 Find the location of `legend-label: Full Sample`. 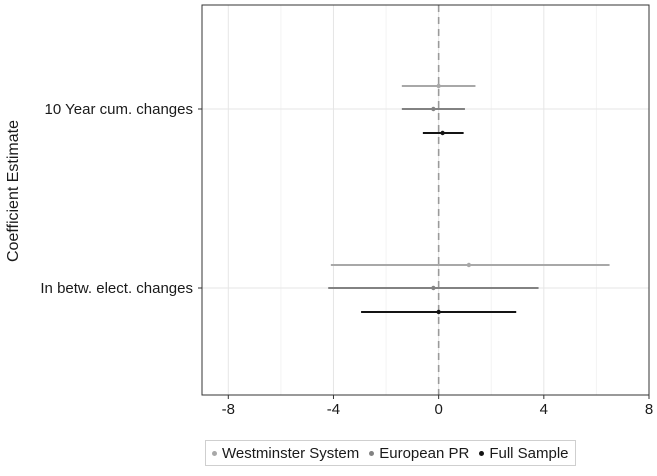

legend-label: Full Sample is located at coordinates (529, 453).